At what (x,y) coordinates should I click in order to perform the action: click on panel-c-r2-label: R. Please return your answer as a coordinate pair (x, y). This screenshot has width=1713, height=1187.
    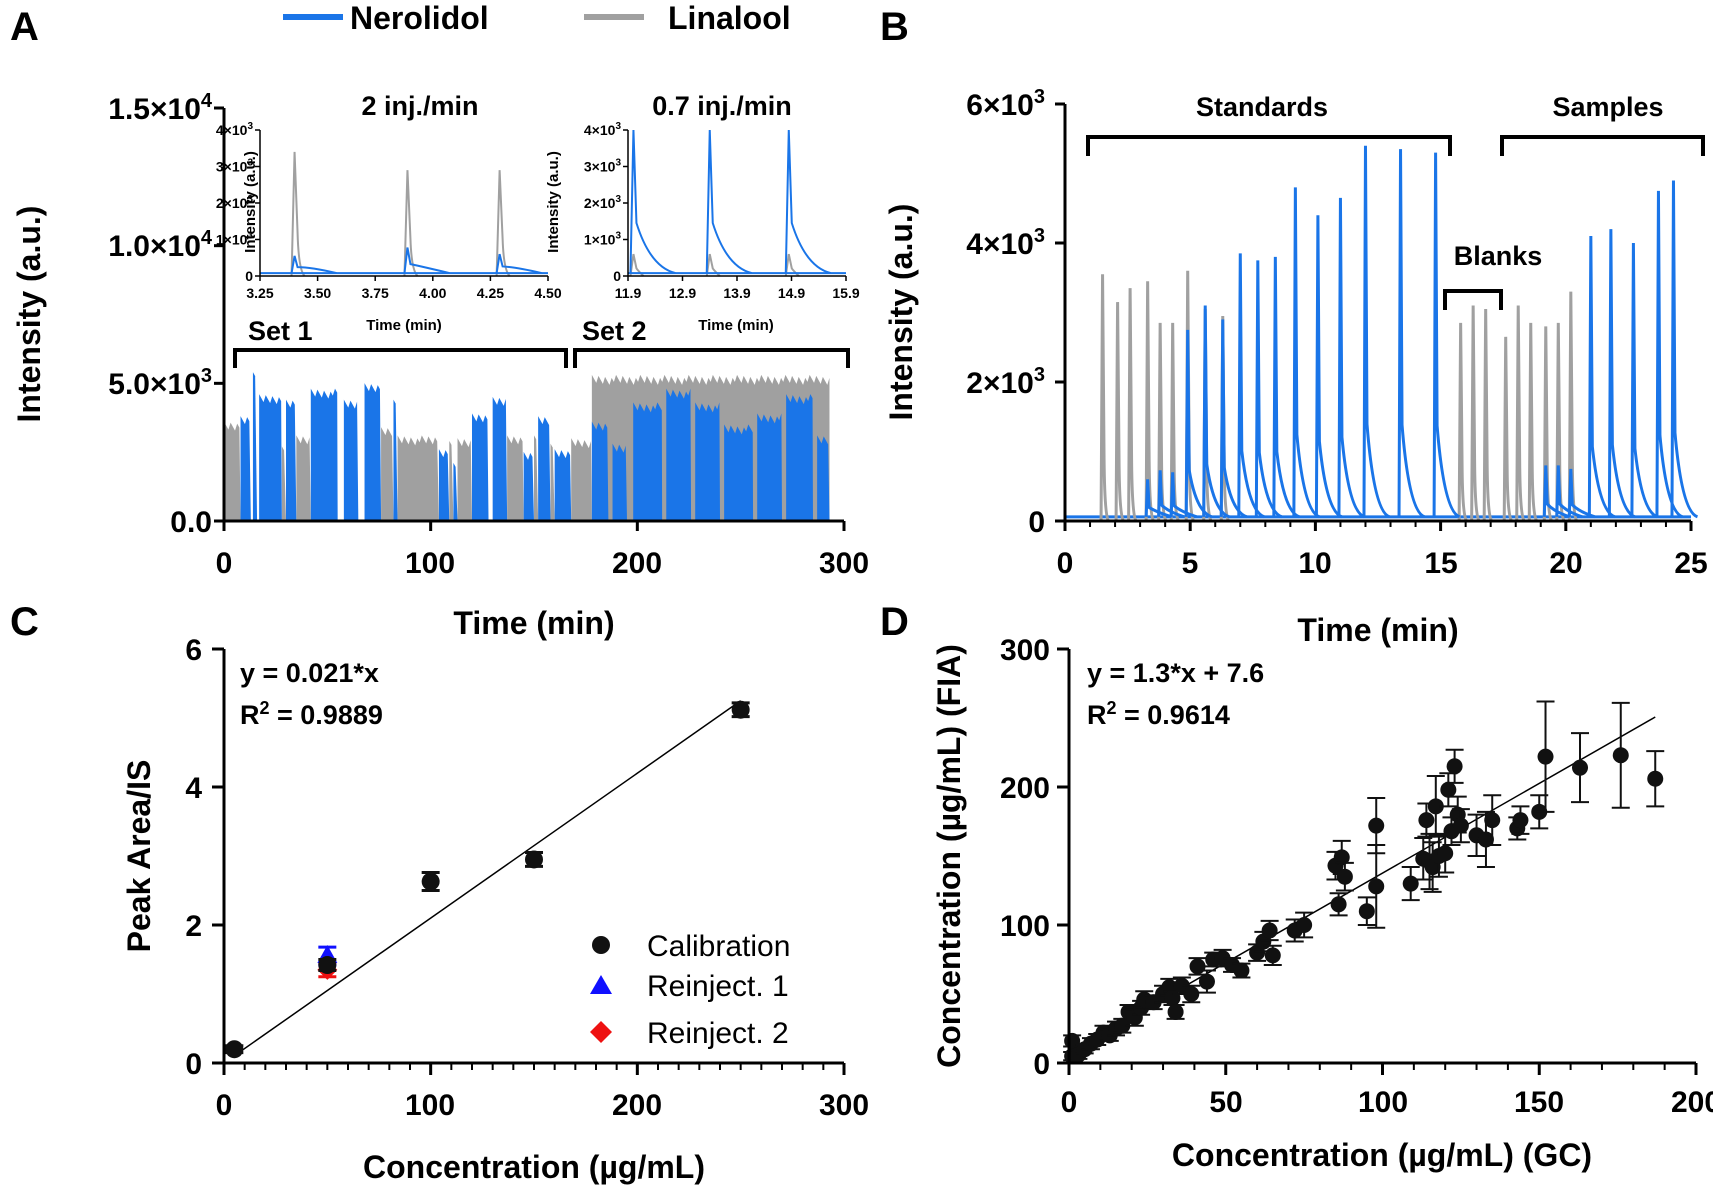
    Looking at the image, I should click on (250, 715).